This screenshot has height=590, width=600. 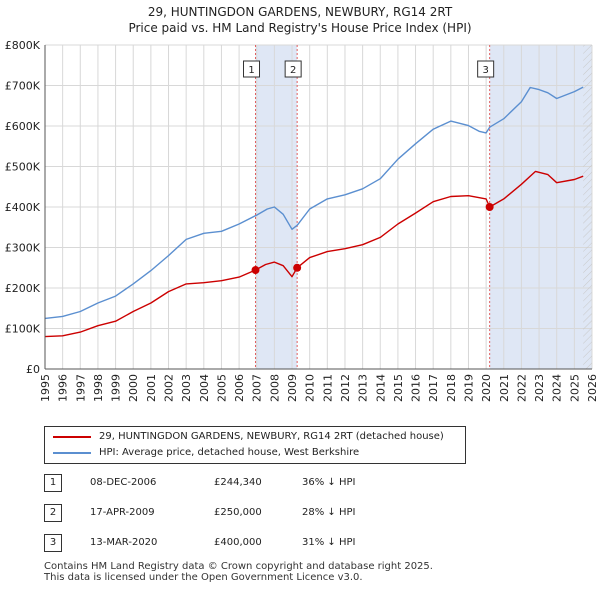 I want to click on x-tick-label: 2025, so click(x=574, y=388).